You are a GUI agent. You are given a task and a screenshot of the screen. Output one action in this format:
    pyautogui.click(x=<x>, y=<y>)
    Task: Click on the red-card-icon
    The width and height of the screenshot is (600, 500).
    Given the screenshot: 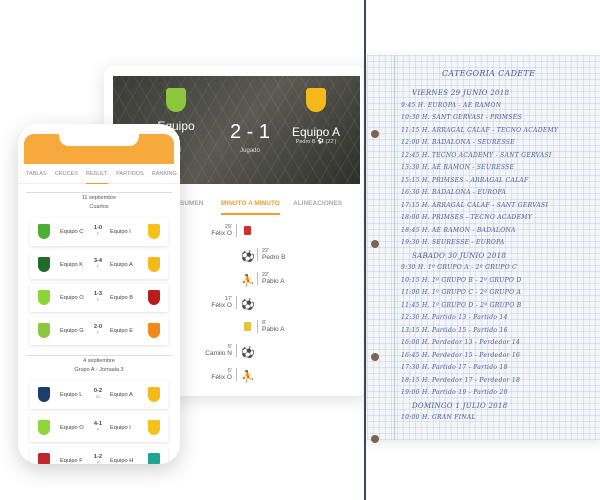 What is the action you would take?
    pyautogui.click(x=247, y=232)
    